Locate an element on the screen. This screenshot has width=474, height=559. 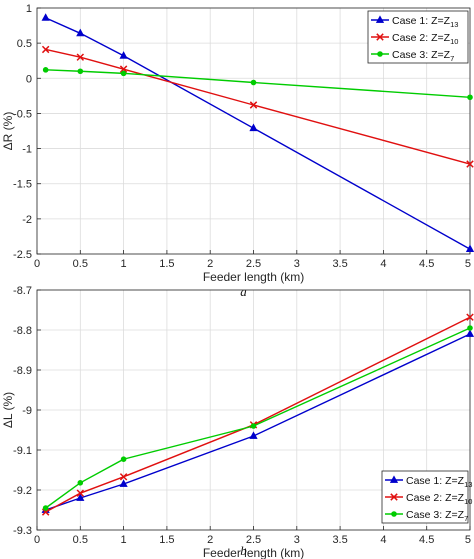
y-tick-label: -8.8 is located at coordinates (22, 331).